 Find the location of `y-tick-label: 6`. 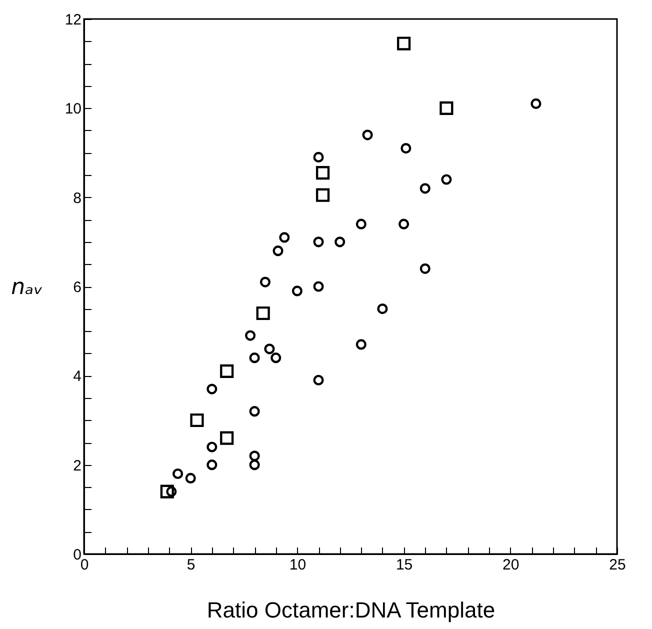

y-tick-label: 6 is located at coordinates (77, 287).